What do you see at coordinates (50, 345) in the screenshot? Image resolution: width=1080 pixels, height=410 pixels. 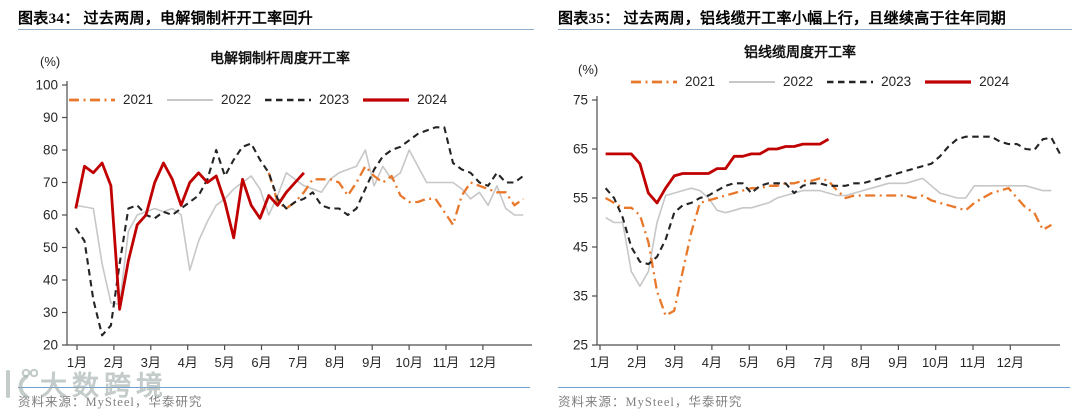 I see `y-tick-label: 20` at bounding box center [50, 345].